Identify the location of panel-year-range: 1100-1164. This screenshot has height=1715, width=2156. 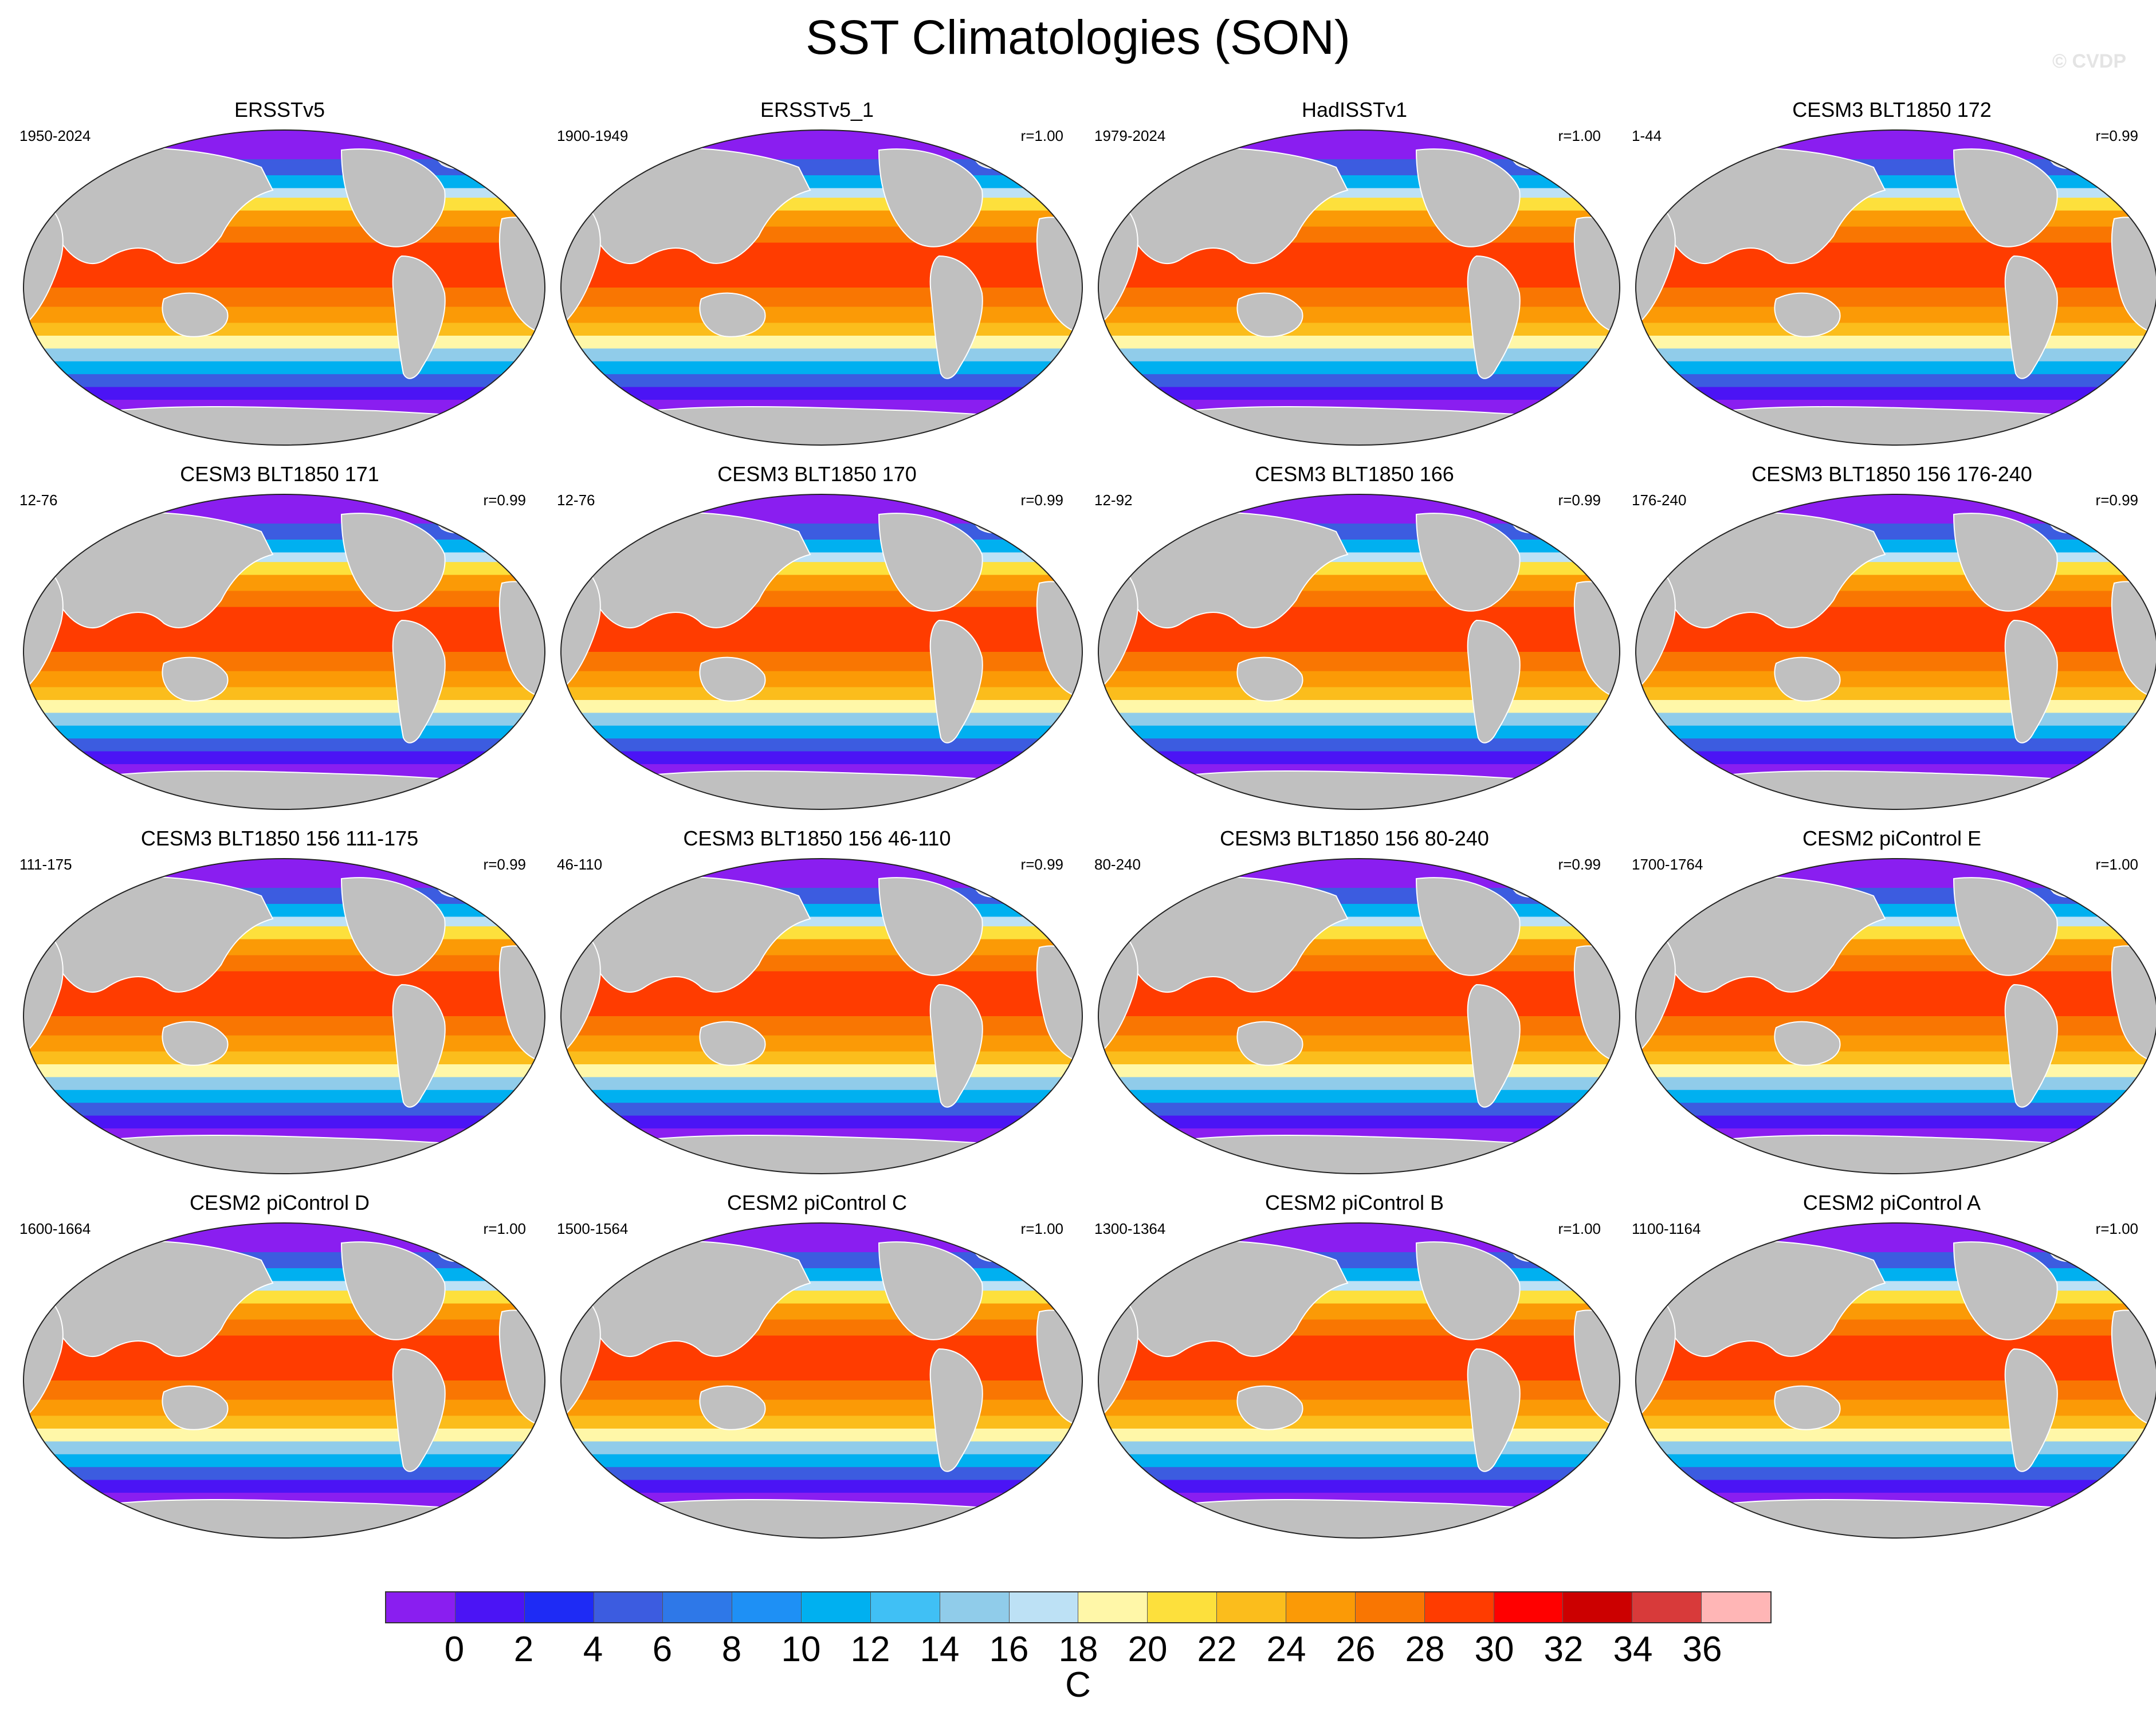
(1666, 1228).